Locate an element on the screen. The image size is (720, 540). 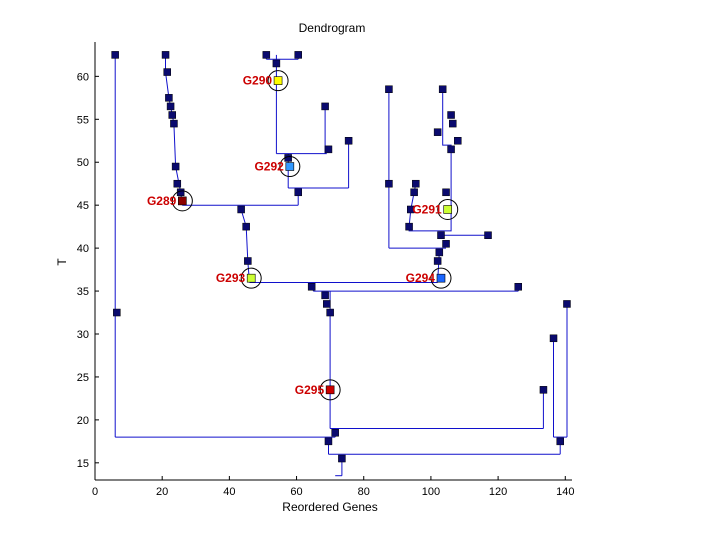
cluster-label: G292 is located at coordinates (269, 167).